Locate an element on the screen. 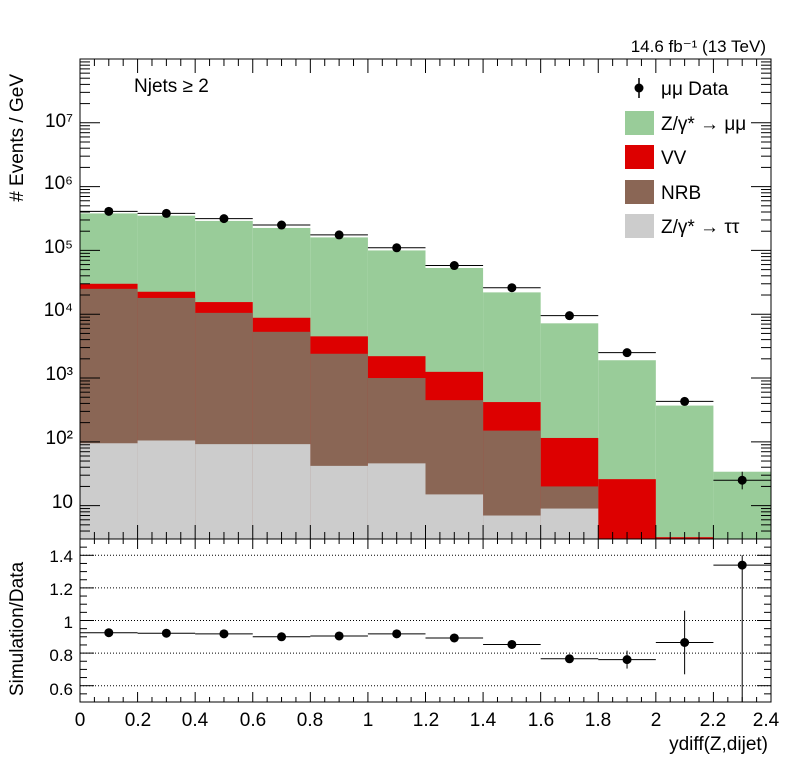 The height and width of the screenshot is (772, 796). legend: μμ Data Z/γ* → μμ VV NRB Z/γ* → ττ is located at coordinates (685, 158).